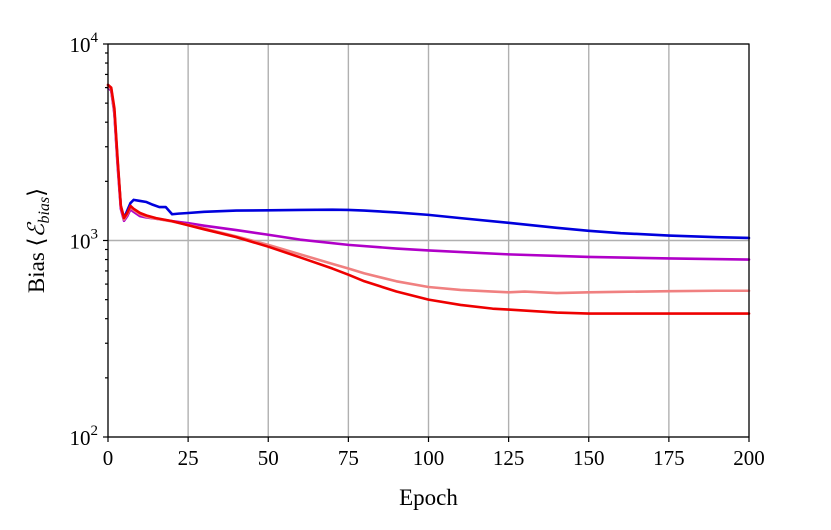 This screenshot has height=530, width=831. I want to click on y-axis-label: Bias ⟨ℰbias⟩, so click(38, 240).